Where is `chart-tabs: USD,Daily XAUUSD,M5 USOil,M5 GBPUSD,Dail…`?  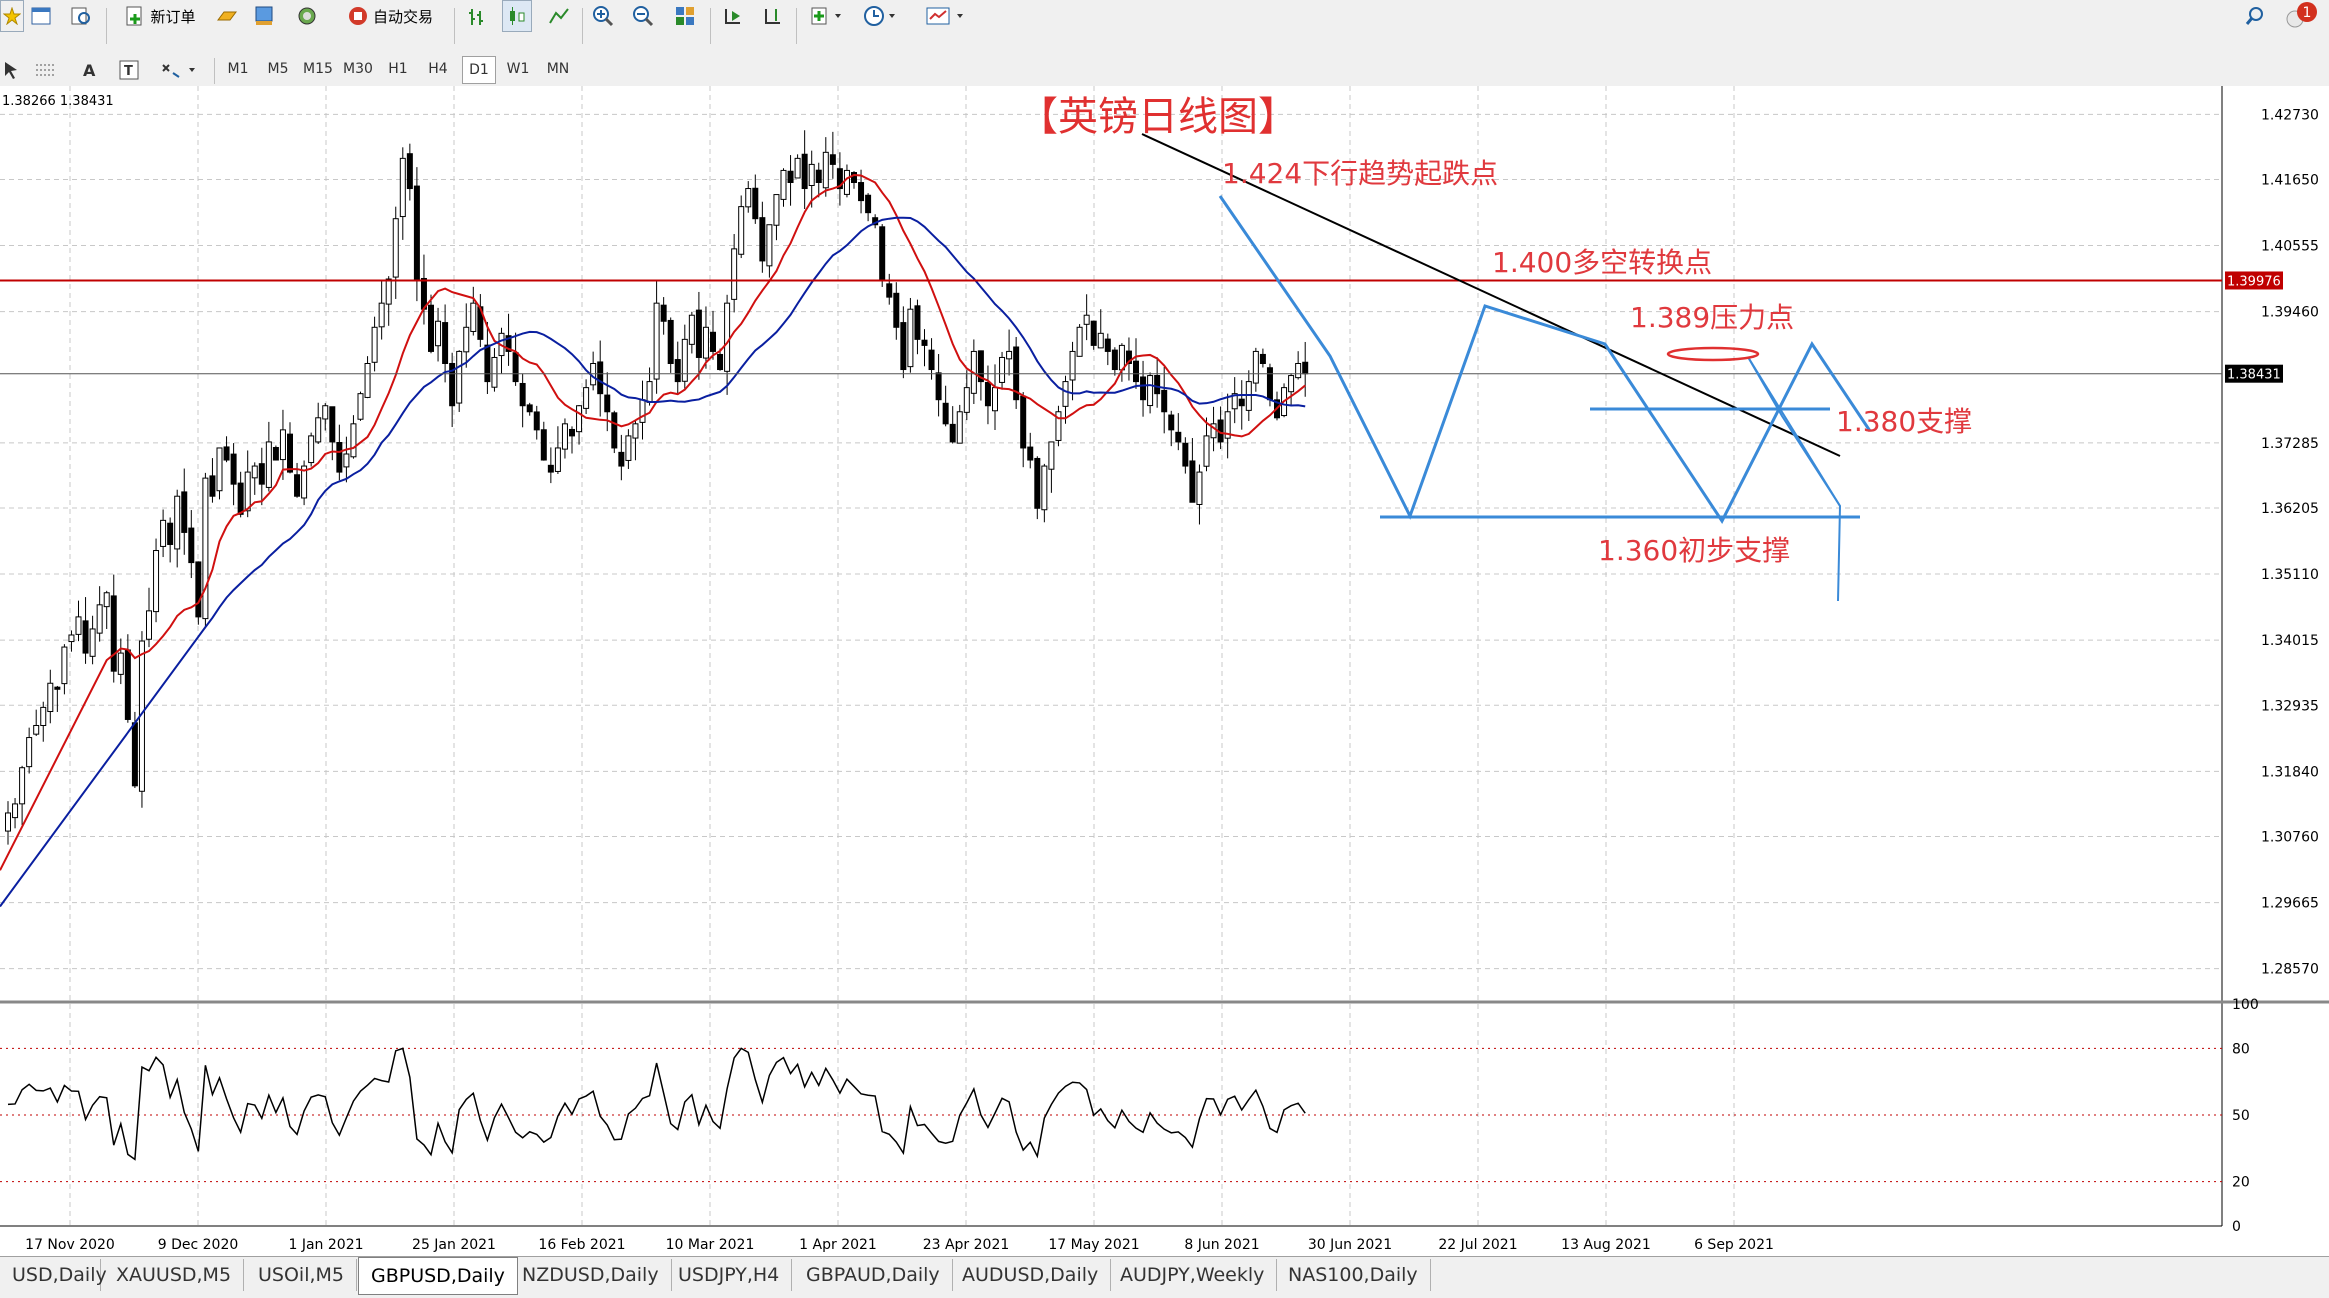
chart-tabs: USD,Daily XAUUSD,M5 USOil,M5 GBPUSD,Dail… is located at coordinates (1164, 1277).